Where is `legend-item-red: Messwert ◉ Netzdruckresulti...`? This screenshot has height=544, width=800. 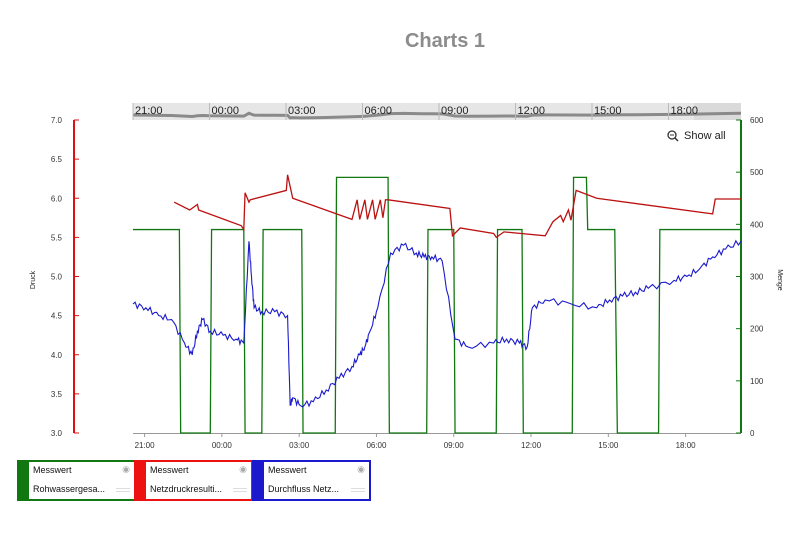 legend-item-red: Messwert ◉ Netzdruckresulti... is located at coordinates (193, 480).